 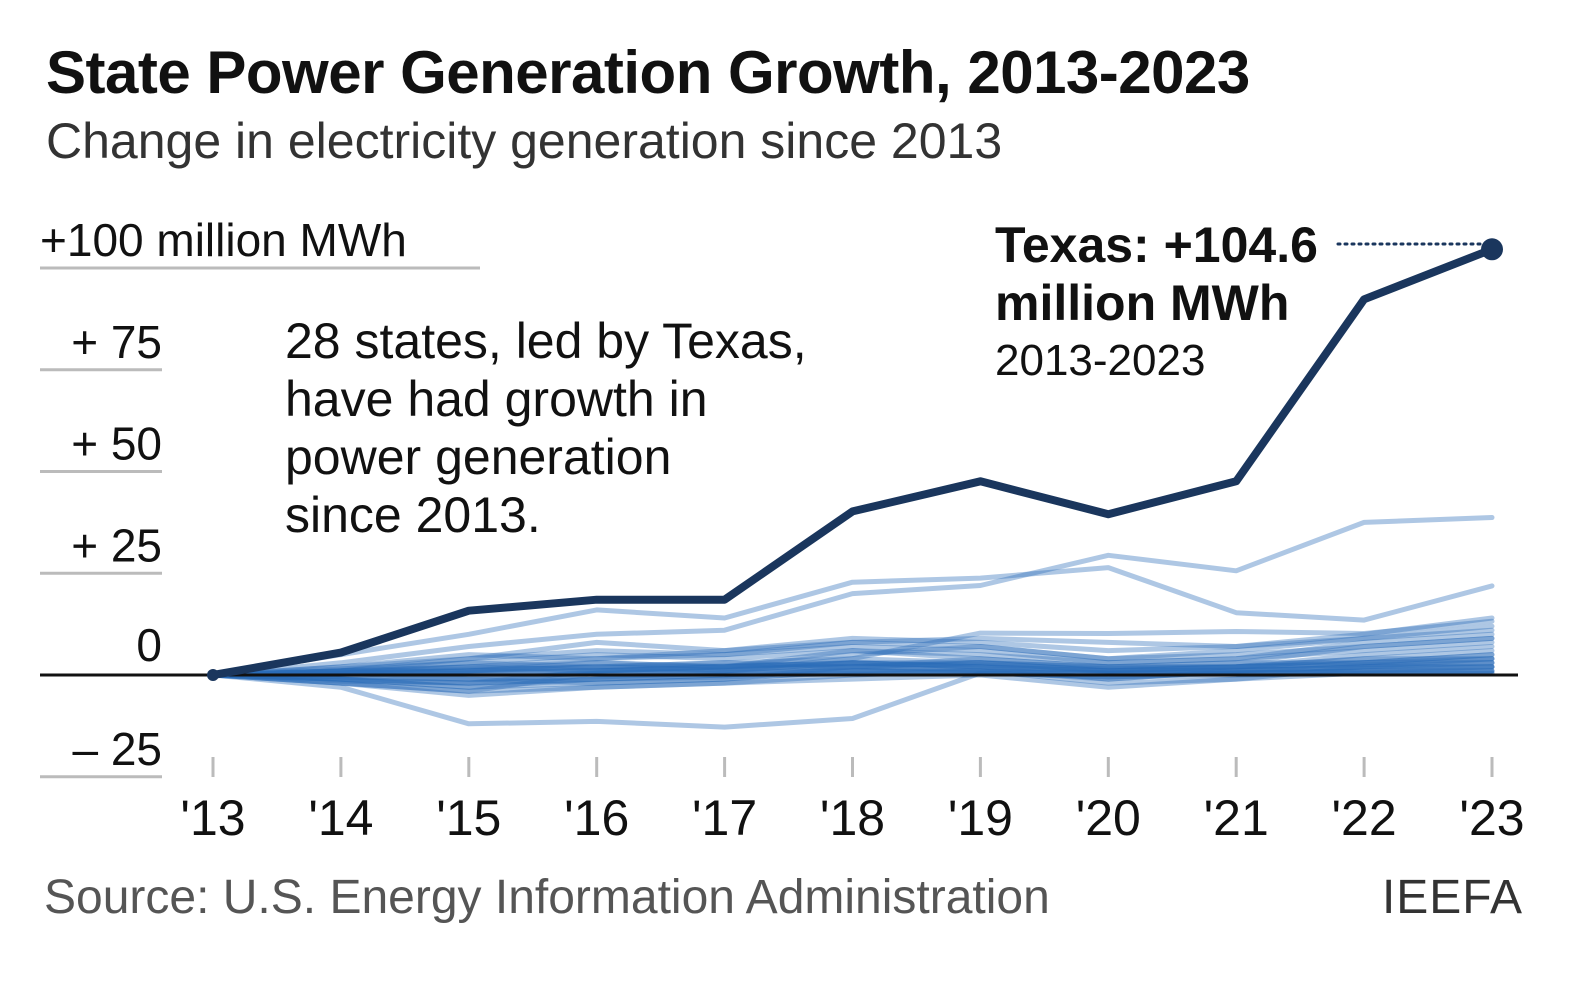 What do you see at coordinates (980, 818) in the screenshot?
I see `x-tick-label: '19` at bounding box center [980, 818].